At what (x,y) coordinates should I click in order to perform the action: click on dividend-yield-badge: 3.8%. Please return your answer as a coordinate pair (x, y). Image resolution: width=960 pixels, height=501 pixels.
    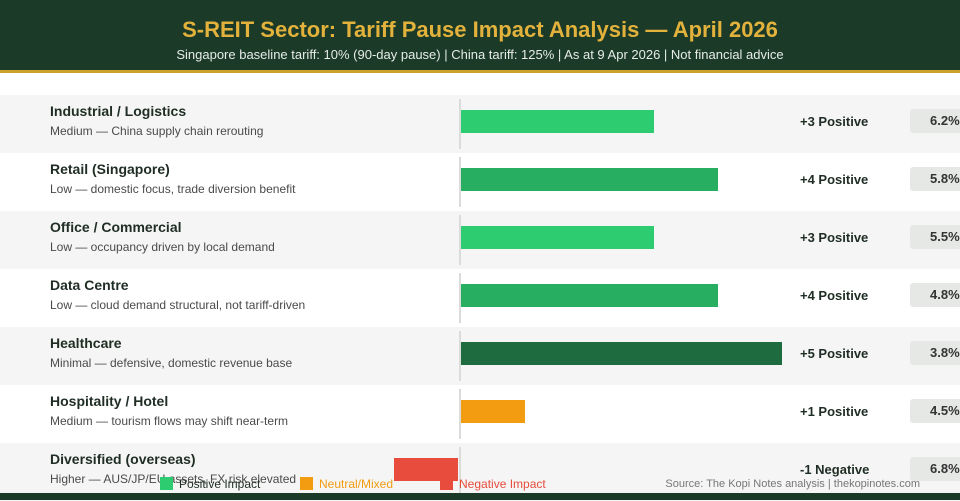
    Looking at the image, I should click on (935, 353).